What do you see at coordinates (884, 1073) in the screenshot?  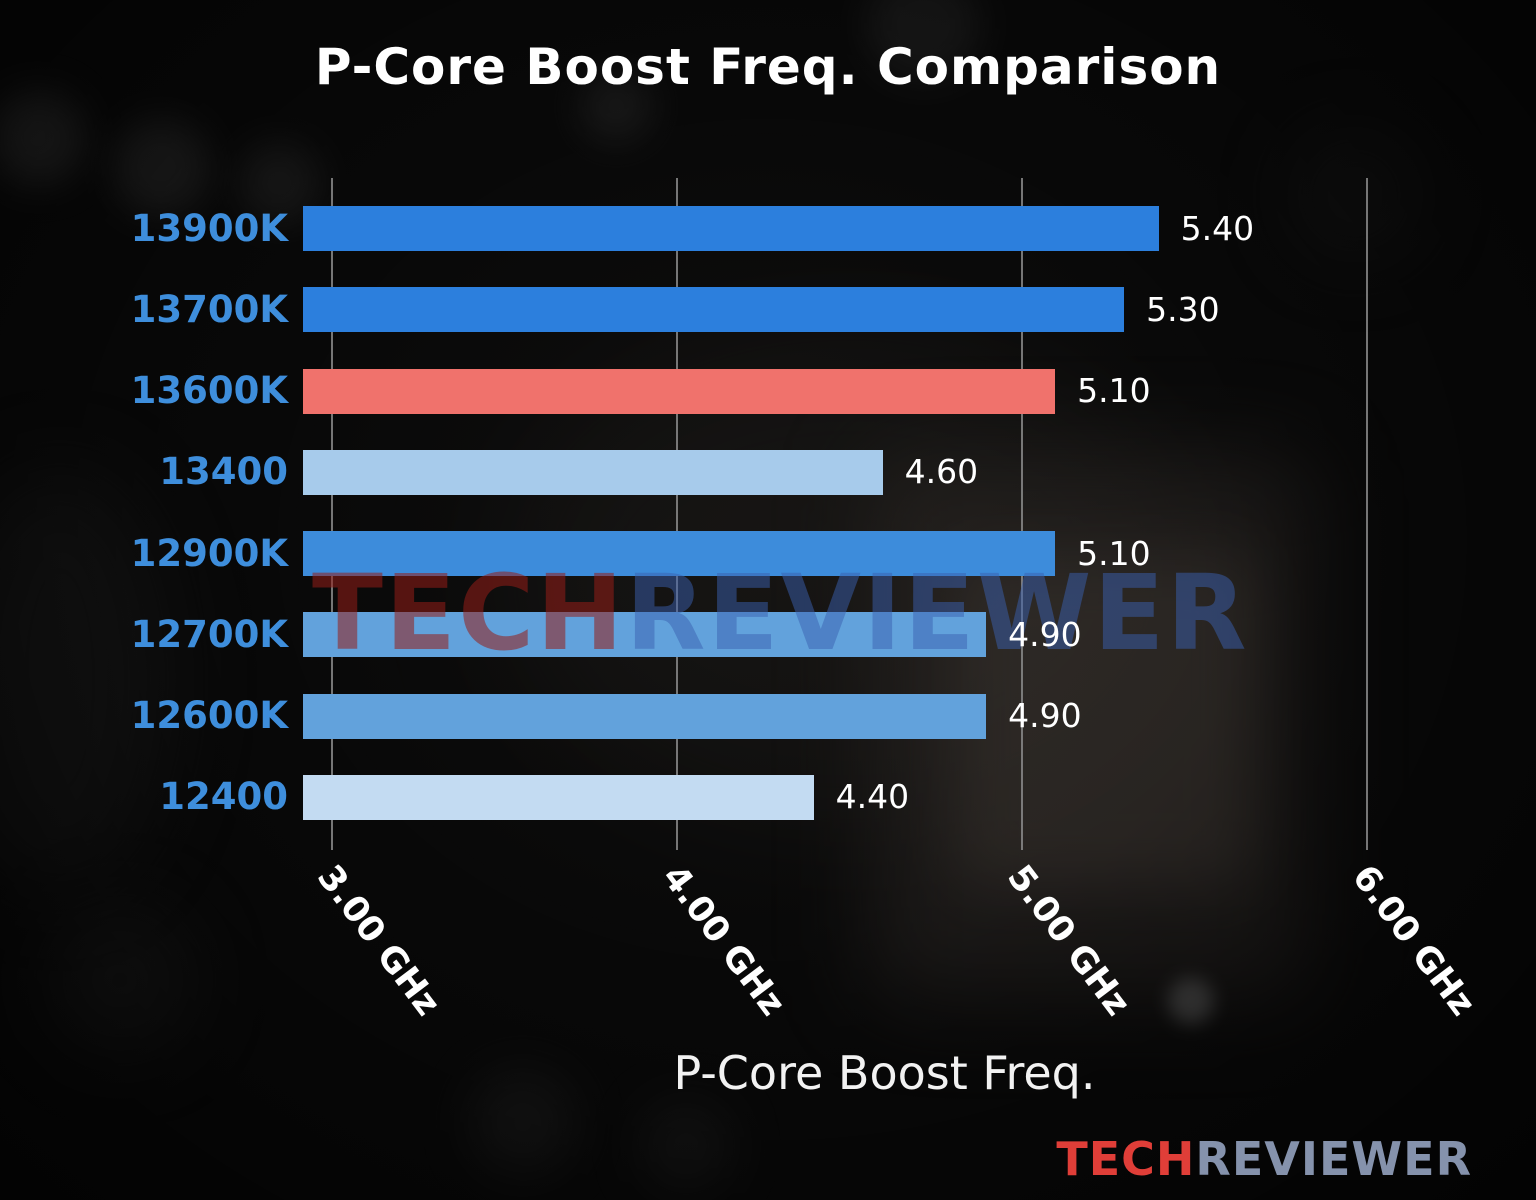 I see `x-axis-title: P-Core Boost Freq.` at bounding box center [884, 1073].